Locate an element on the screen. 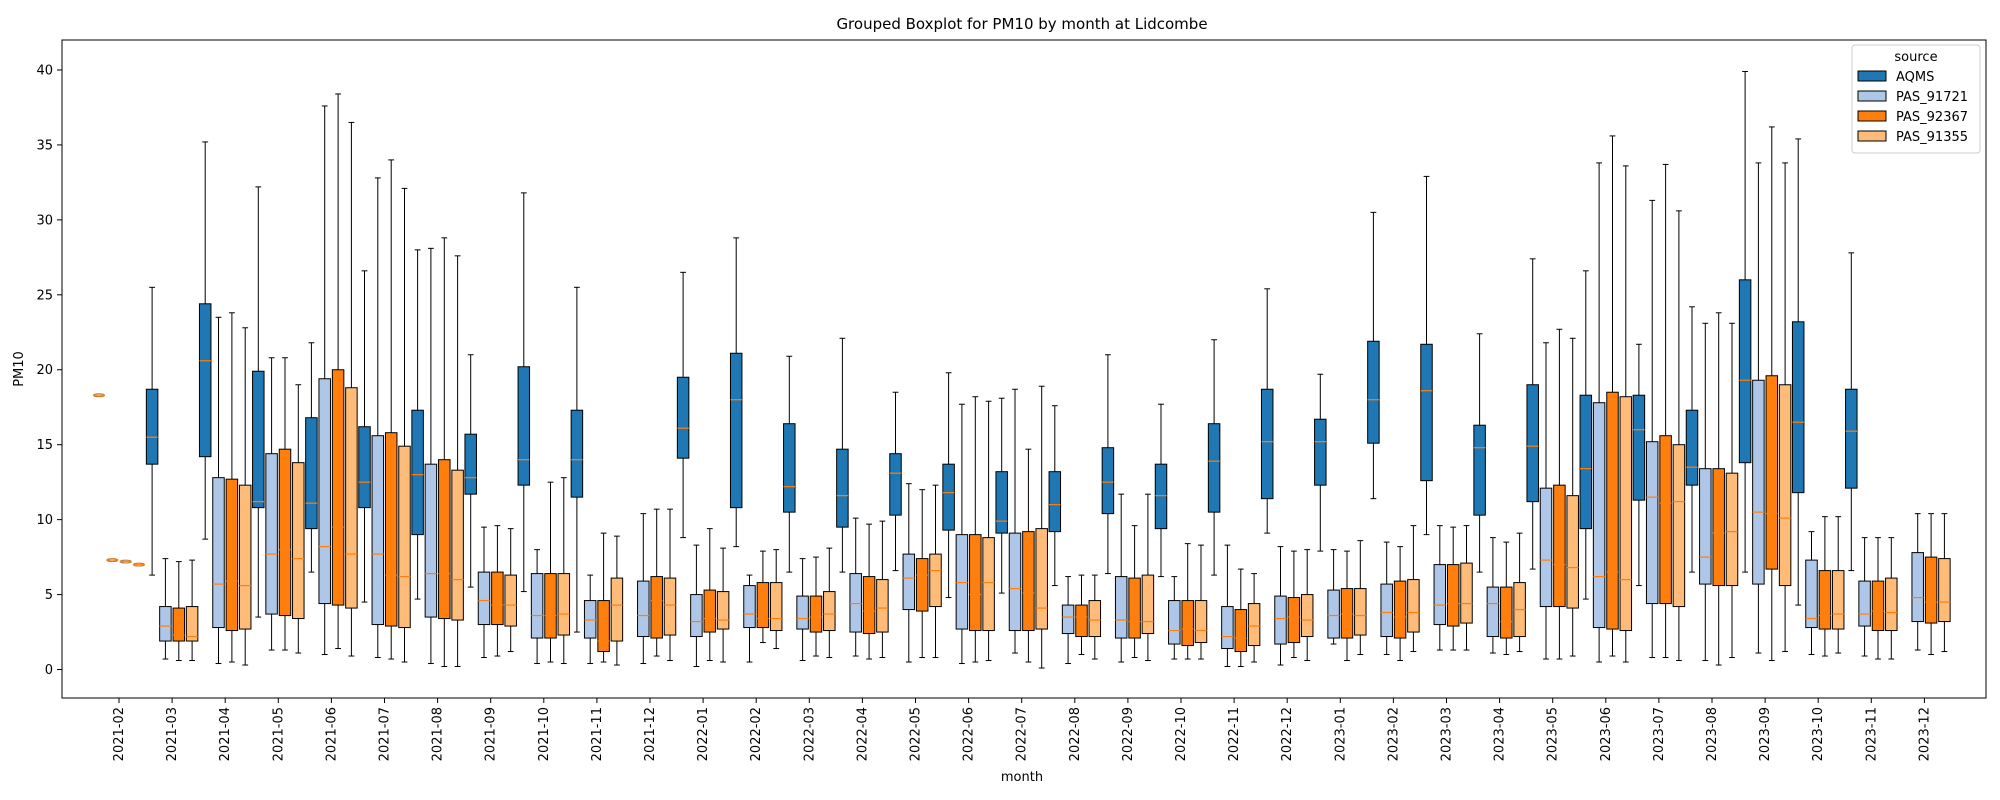  legend-label: PAS_92367 is located at coordinates (1932, 117).